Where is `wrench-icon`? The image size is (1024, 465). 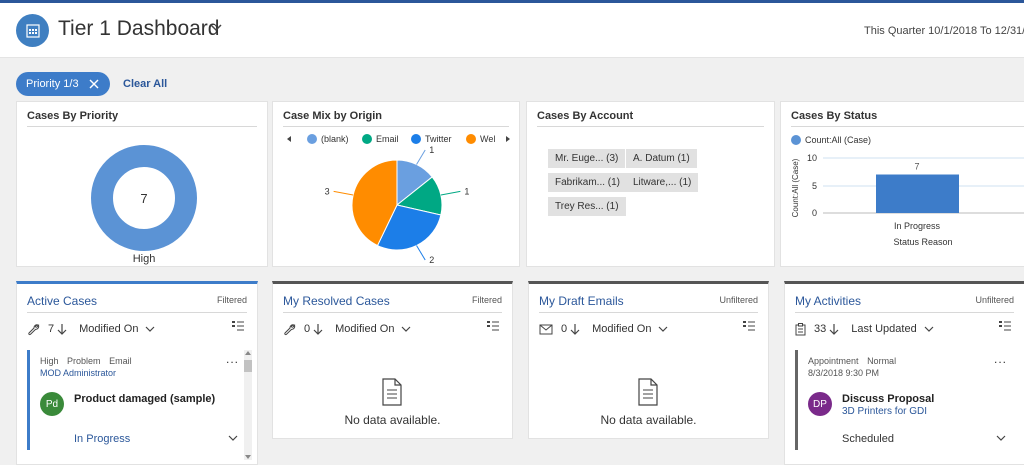 wrench-icon is located at coordinates (34, 329).